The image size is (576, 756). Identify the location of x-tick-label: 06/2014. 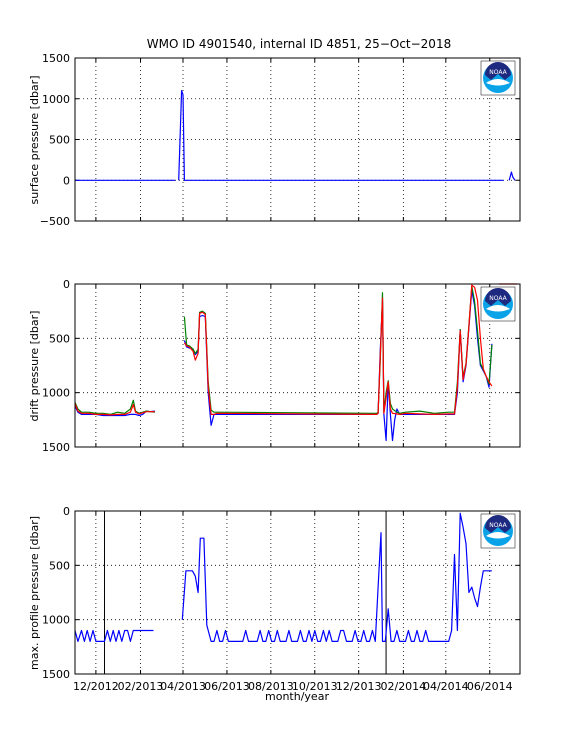
(490, 686).